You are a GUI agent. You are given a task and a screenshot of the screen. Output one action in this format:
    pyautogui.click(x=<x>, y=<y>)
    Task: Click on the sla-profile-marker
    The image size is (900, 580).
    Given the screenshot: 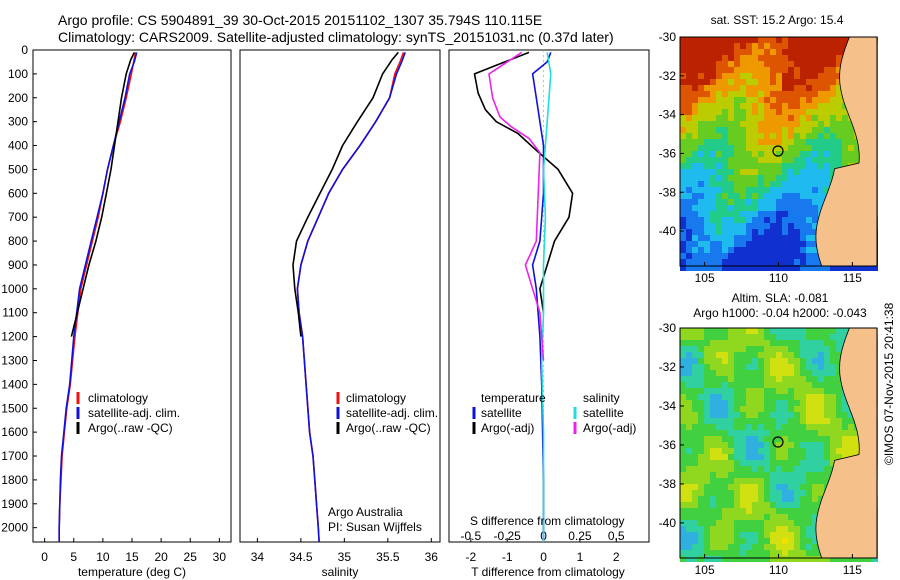 What is the action you would take?
    pyautogui.click(x=778, y=442)
    